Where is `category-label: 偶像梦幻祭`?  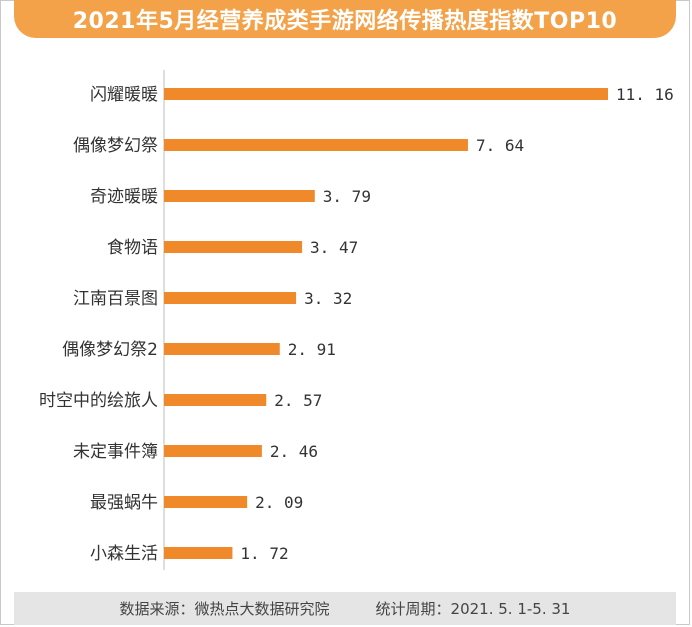 category-label: 偶像梦幻祭 is located at coordinates (115, 146).